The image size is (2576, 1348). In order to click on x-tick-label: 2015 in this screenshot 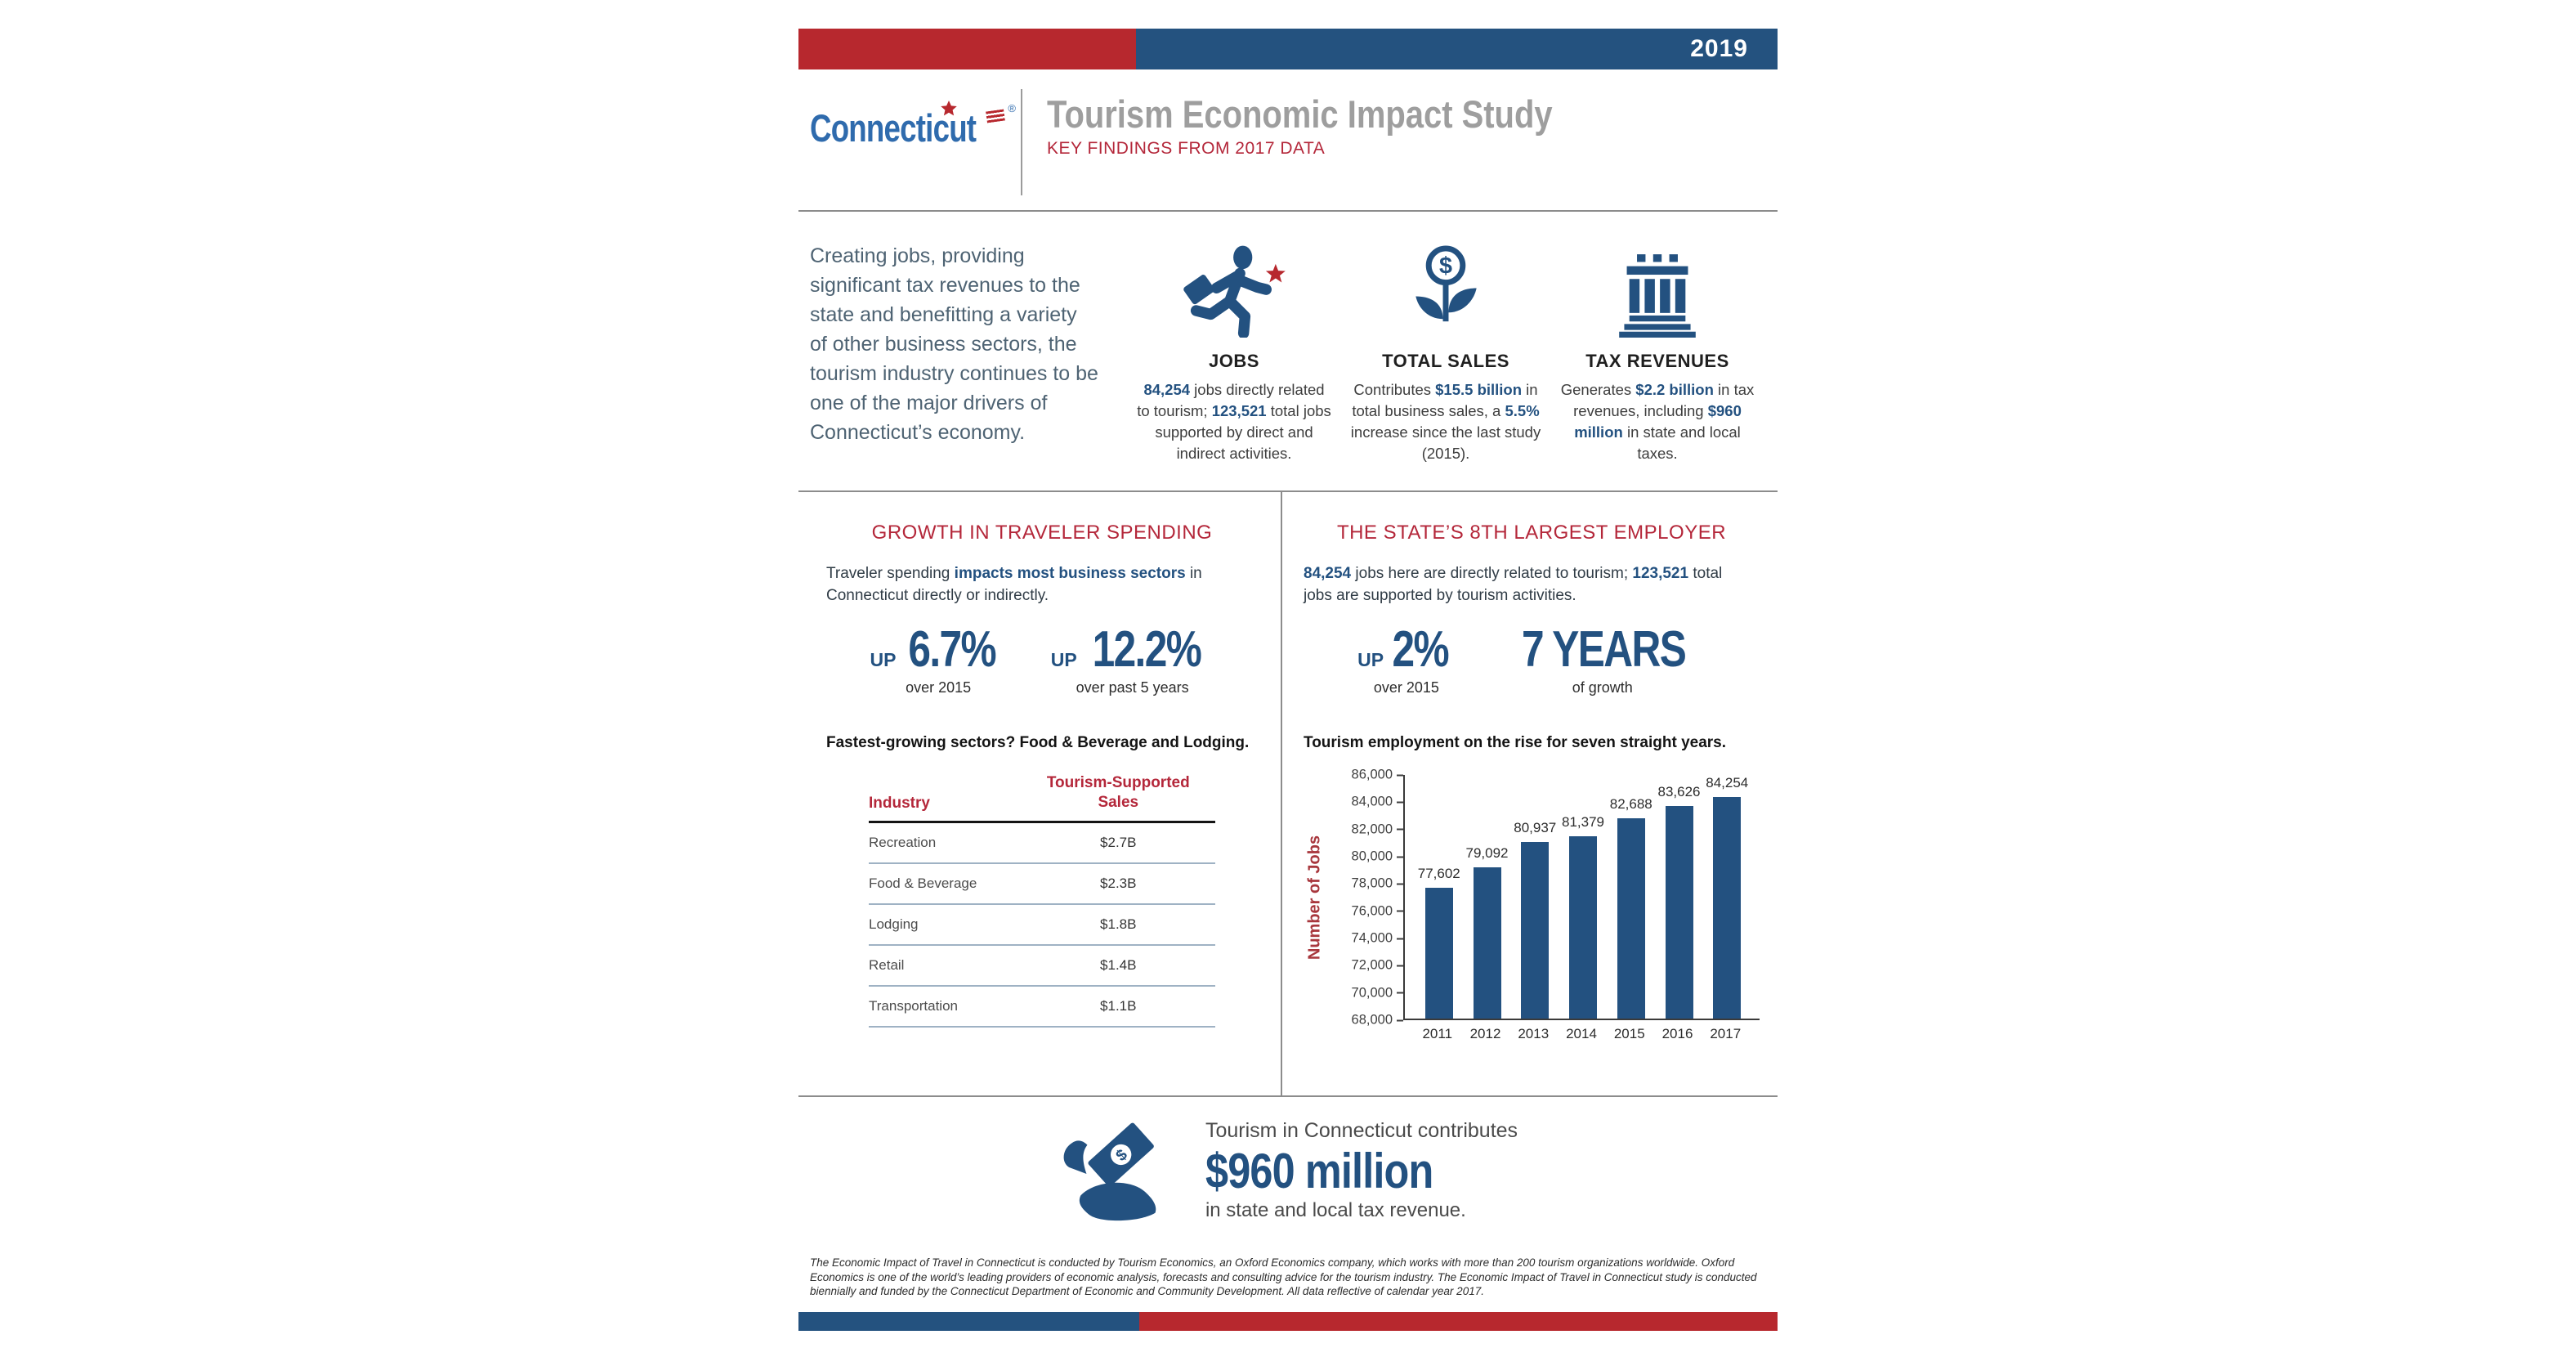, I will do `click(1629, 1033)`.